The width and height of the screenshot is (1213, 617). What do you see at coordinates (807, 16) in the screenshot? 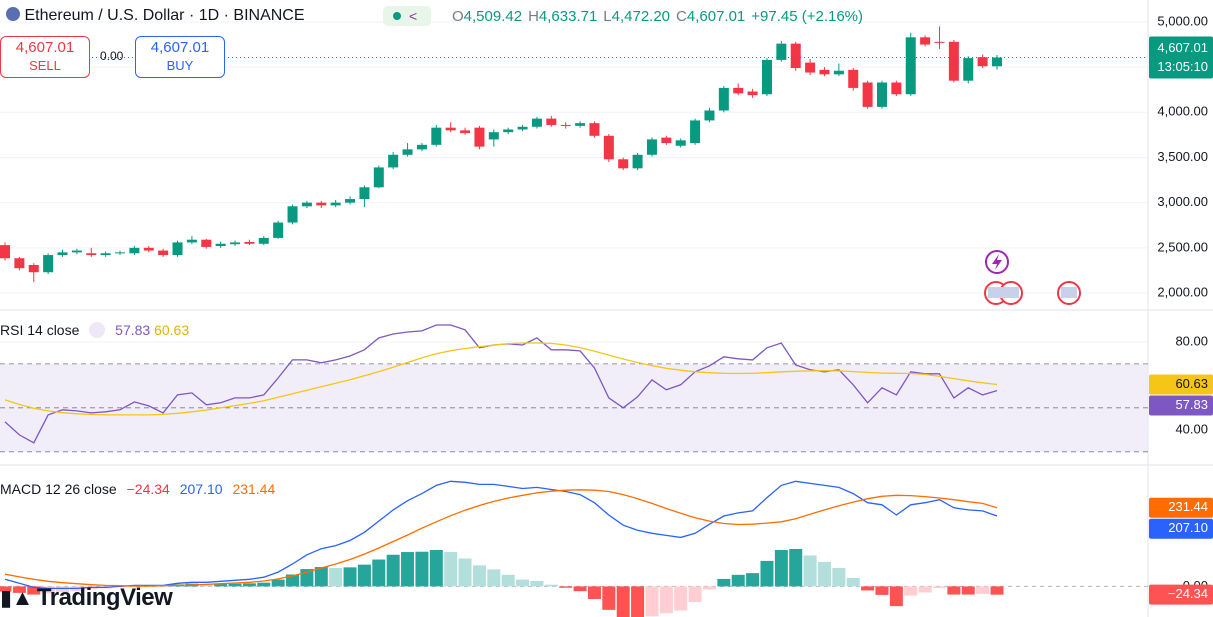
I see `price-change: +97.45 (+2.16%)` at bounding box center [807, 16].